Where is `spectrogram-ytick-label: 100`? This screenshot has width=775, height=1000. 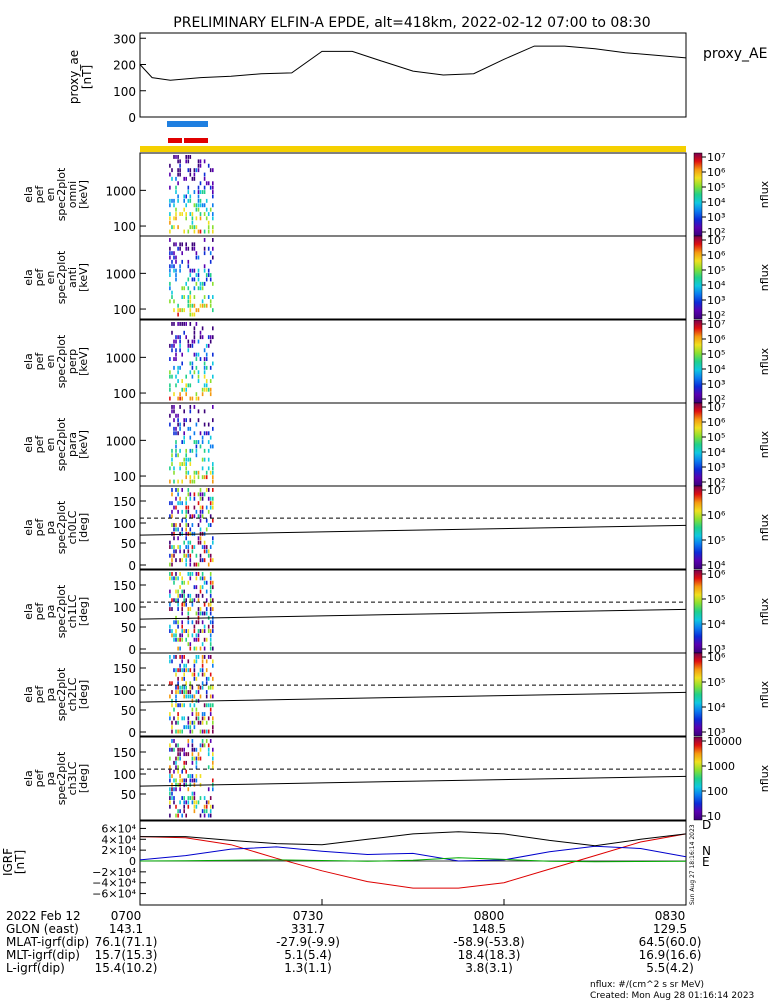 spectrogram-ytick-label: 100 is located at coordinates (124, 691).